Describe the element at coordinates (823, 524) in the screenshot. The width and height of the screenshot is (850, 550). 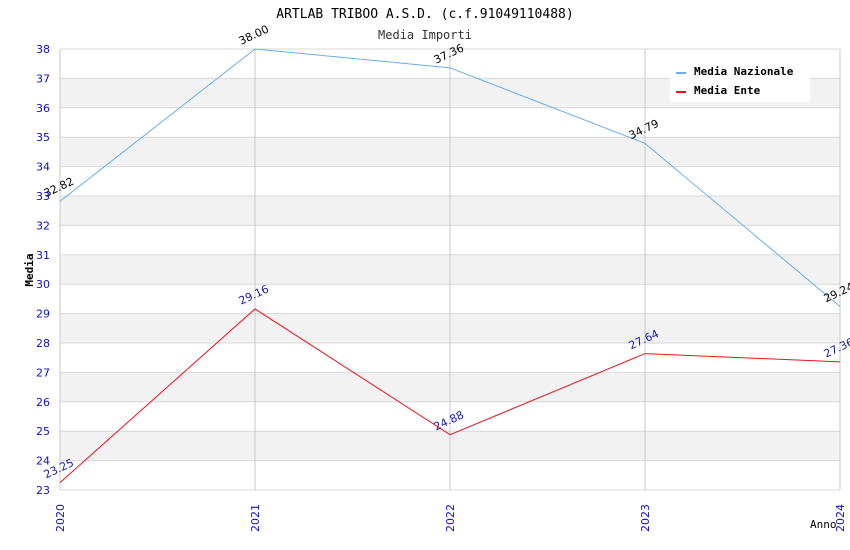
I see `x-axis-label: Anno` at that location.